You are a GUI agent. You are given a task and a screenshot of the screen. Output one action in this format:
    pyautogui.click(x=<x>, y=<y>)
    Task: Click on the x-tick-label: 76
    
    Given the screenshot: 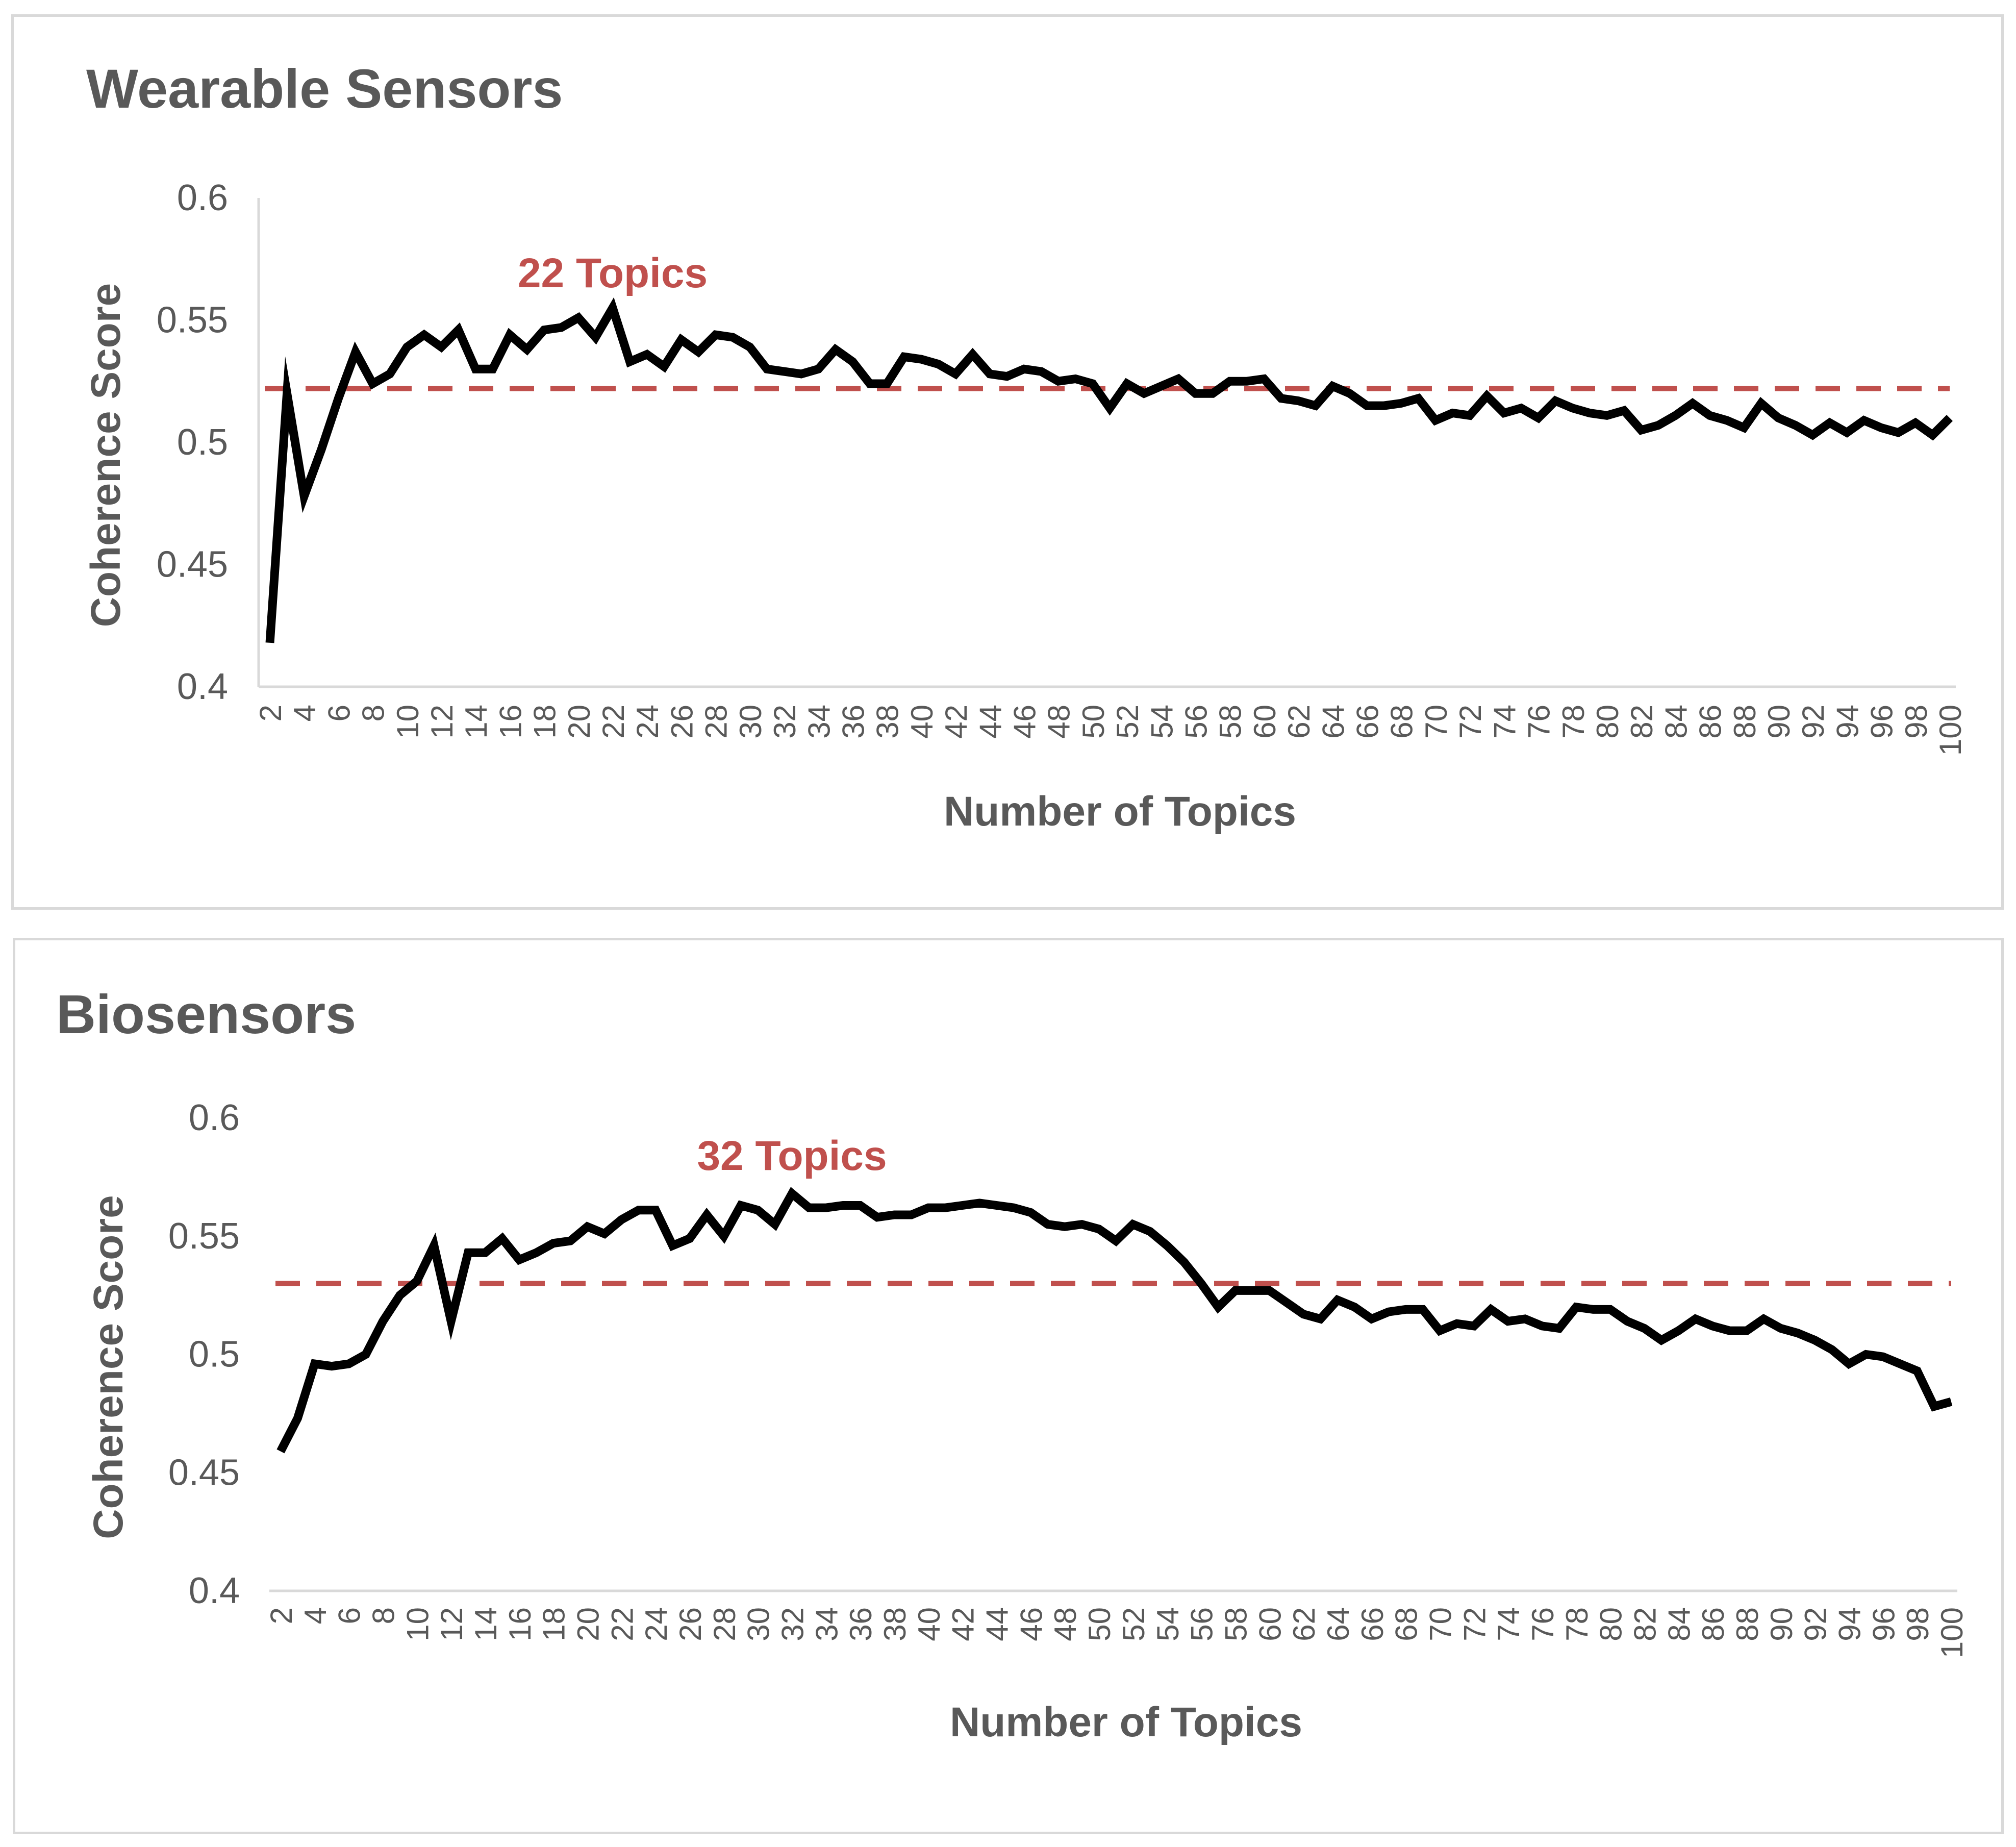 What is the action you would take?
    pyautogui.click(x=1539, y=722)
    